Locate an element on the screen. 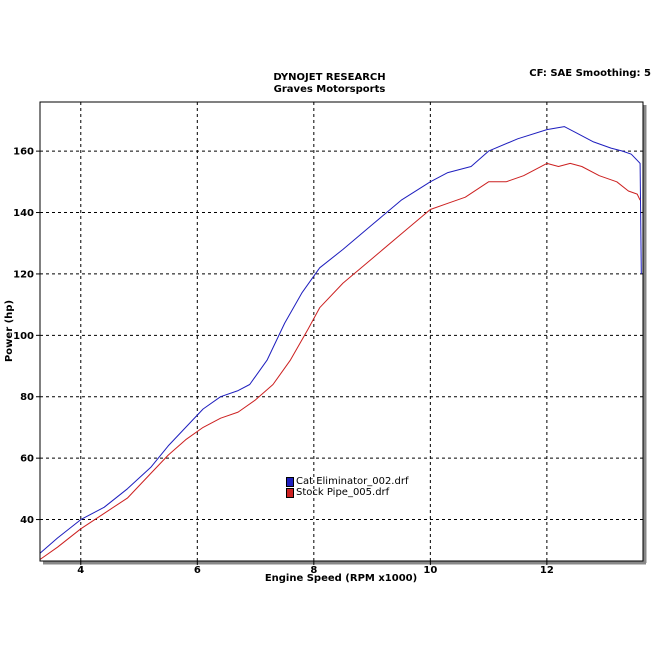  legend-label: Cat Eliminator_002.drf is located at coordinates (352, 481).